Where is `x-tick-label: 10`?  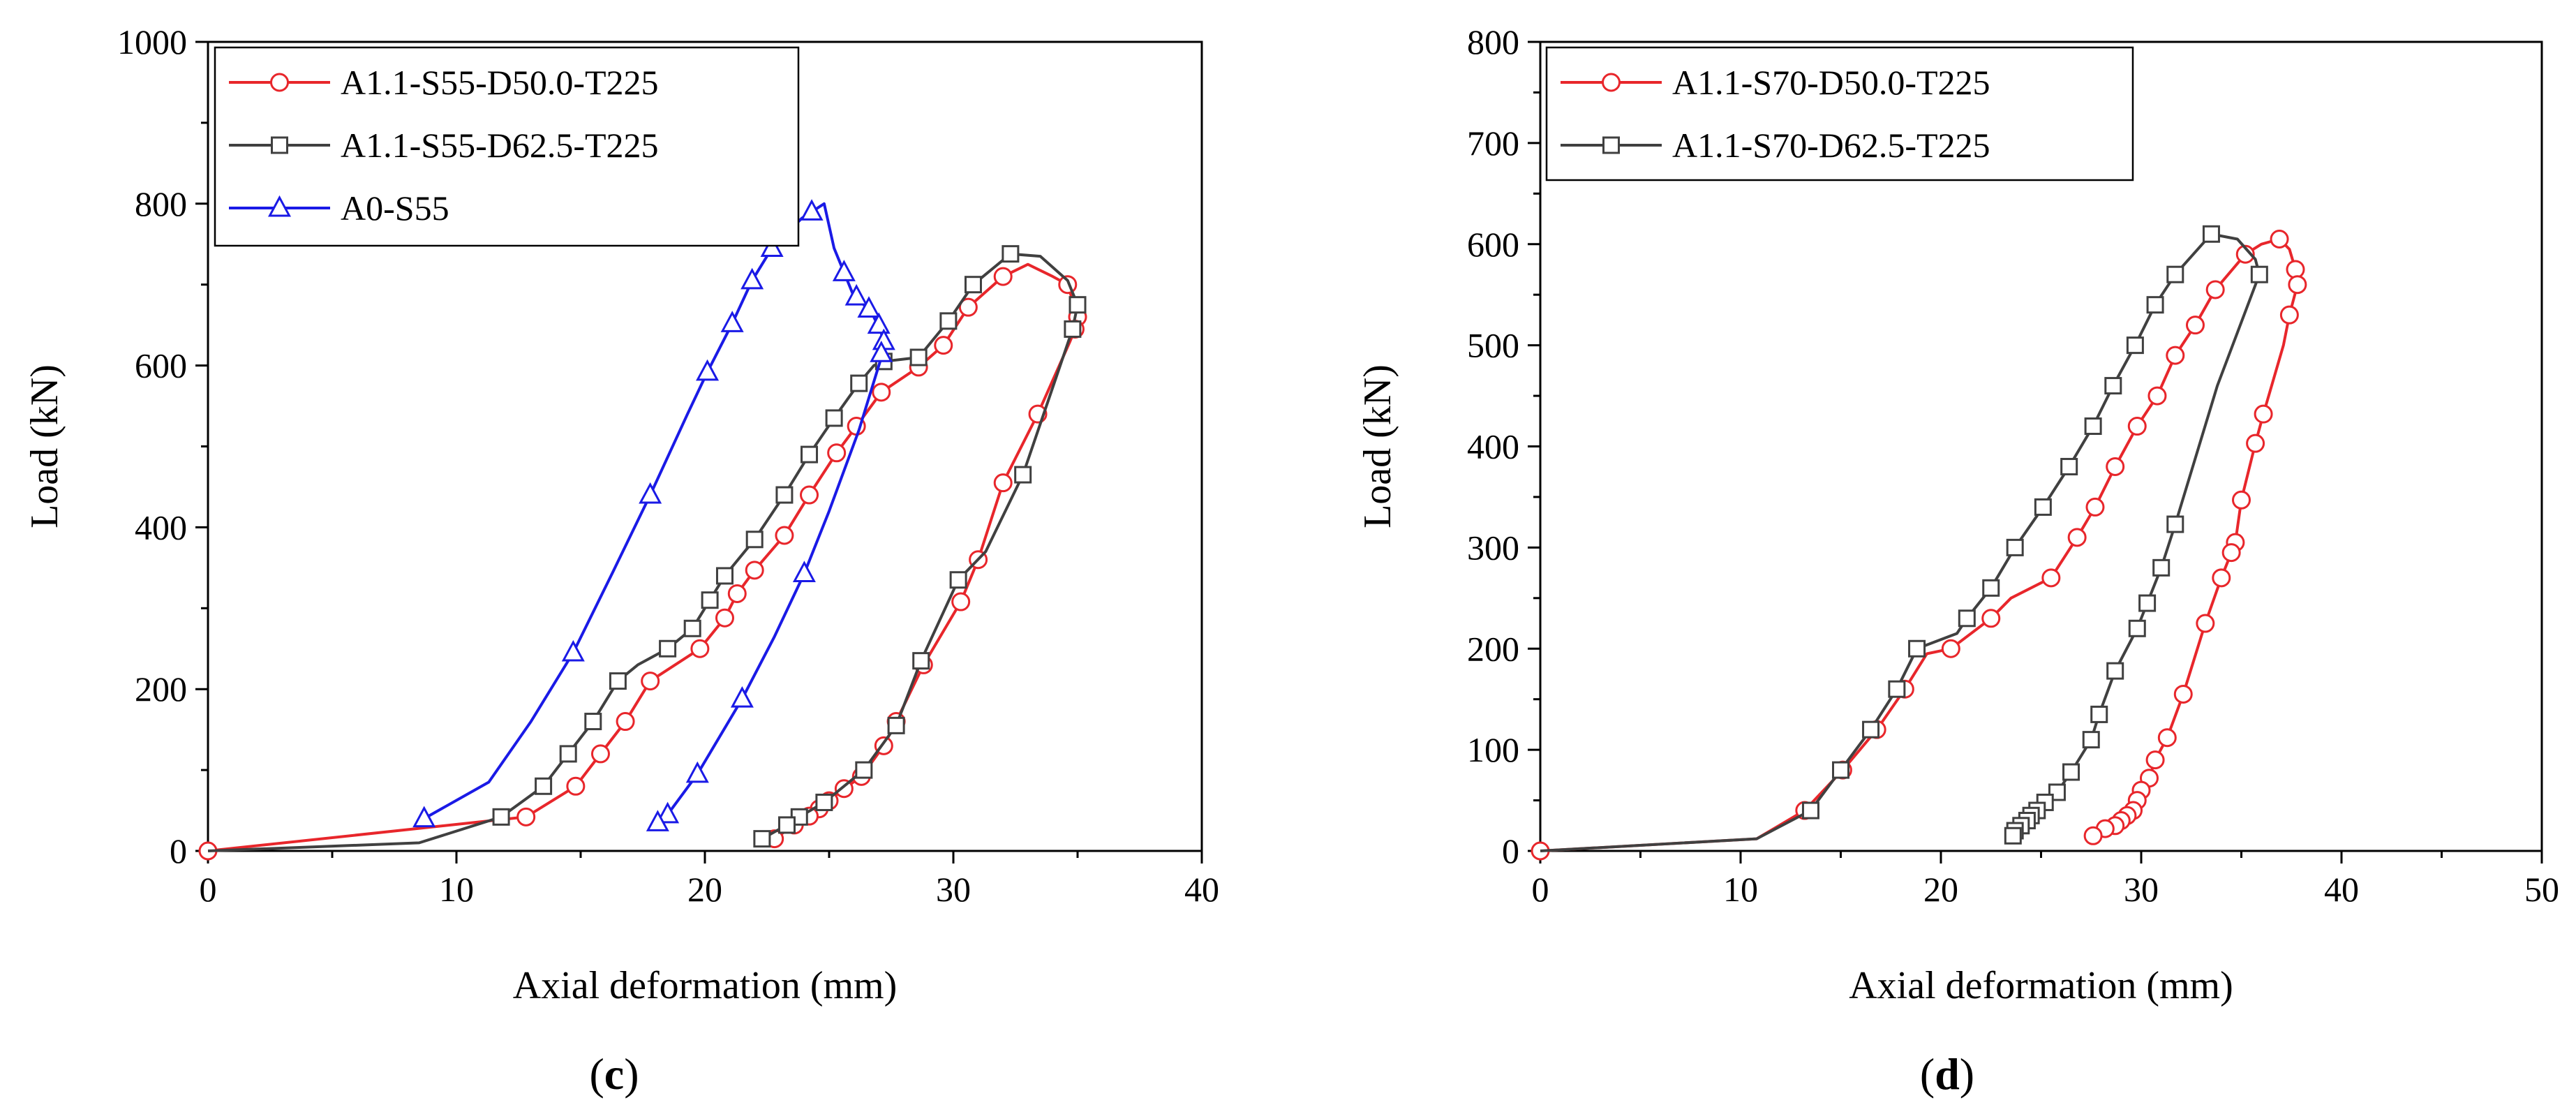 x-tick-label: 10 is located at coordinates (1741, 890).